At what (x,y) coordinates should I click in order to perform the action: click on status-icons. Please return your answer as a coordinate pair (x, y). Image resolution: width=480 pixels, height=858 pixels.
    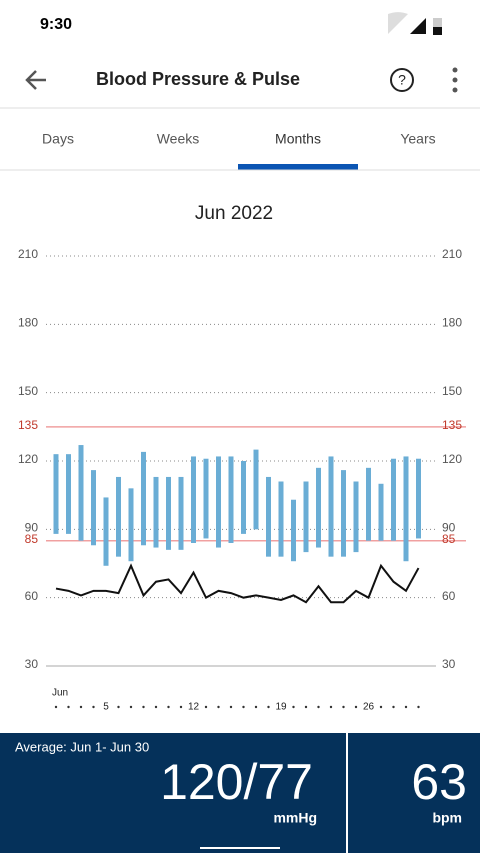
    Looking at the image, I should click on (415, 23).